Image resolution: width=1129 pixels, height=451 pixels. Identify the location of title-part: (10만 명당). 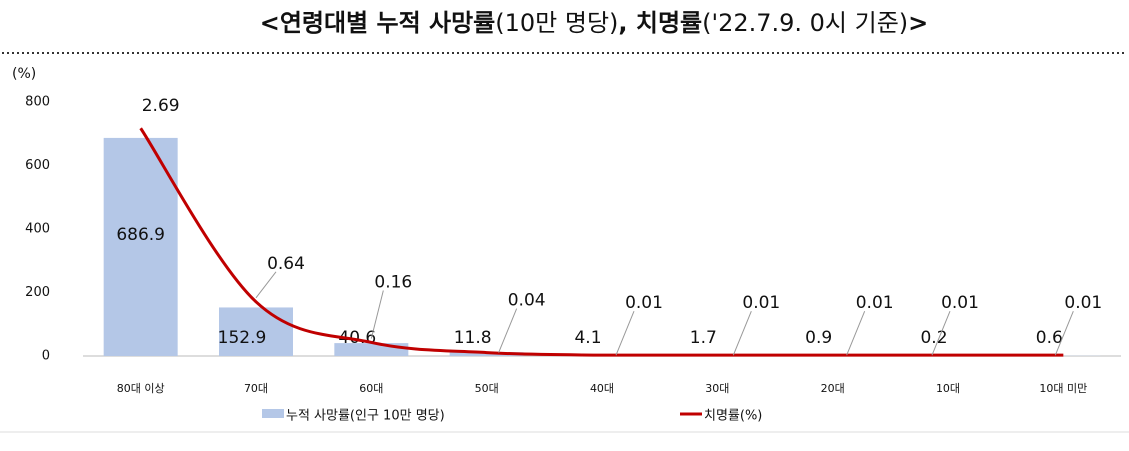
(556, 23).